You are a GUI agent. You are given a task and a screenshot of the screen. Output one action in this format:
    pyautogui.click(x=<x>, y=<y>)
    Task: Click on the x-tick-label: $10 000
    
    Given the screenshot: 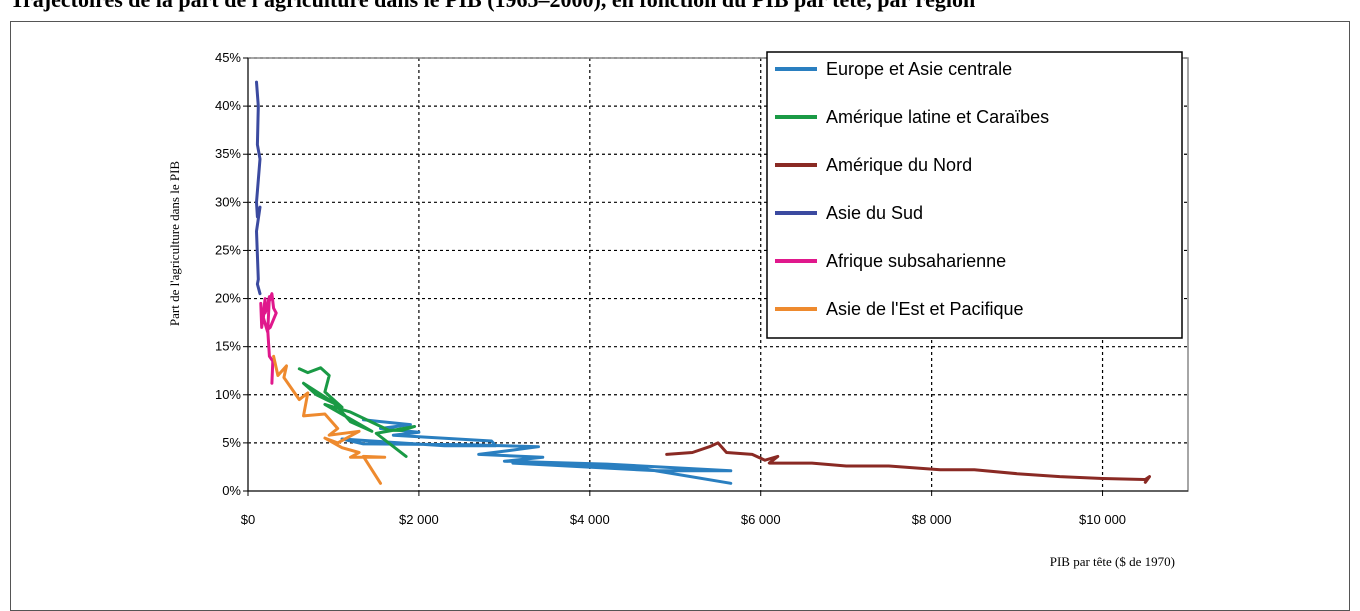 What is the action you would take?
    pyautogui.click(x=1102, y=519)
    